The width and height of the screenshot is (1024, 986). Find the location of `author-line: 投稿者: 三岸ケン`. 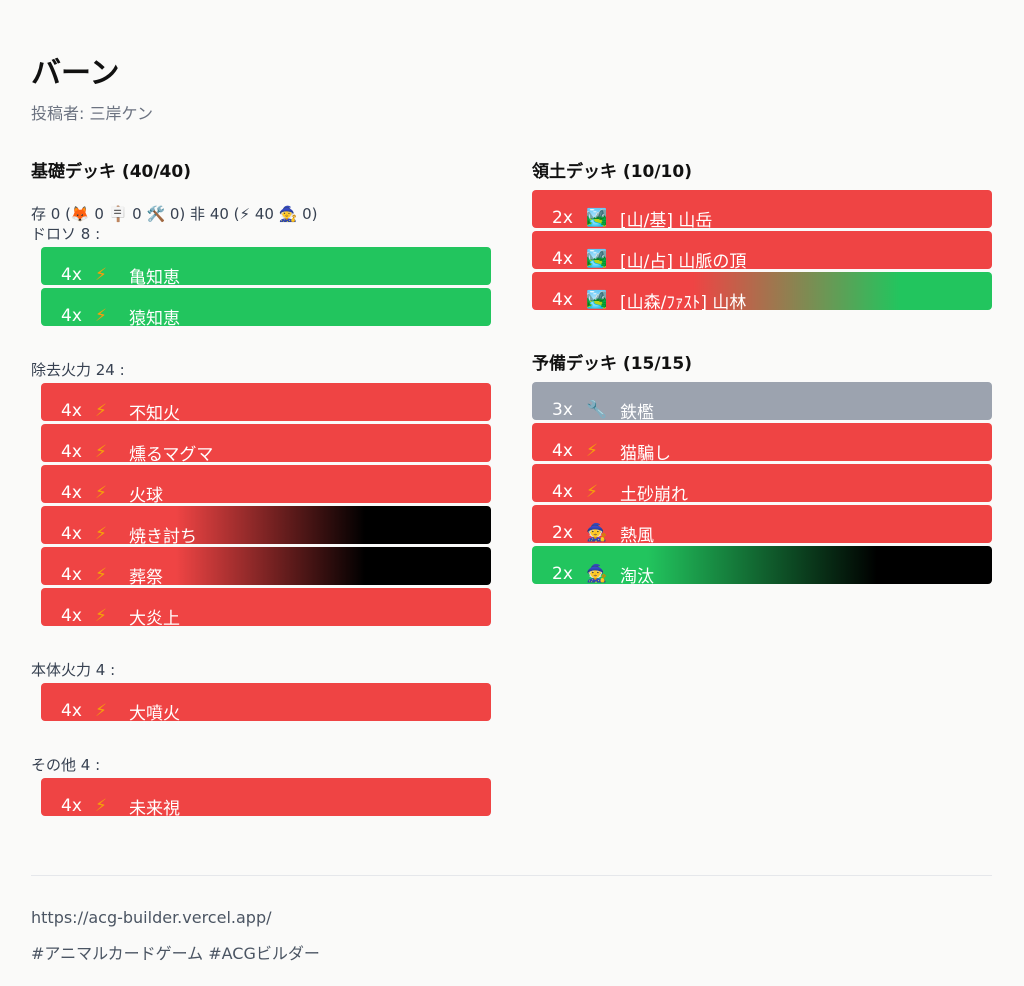

author-line: 投稿者: 三岸ケン is located at coordinates (92, 113).